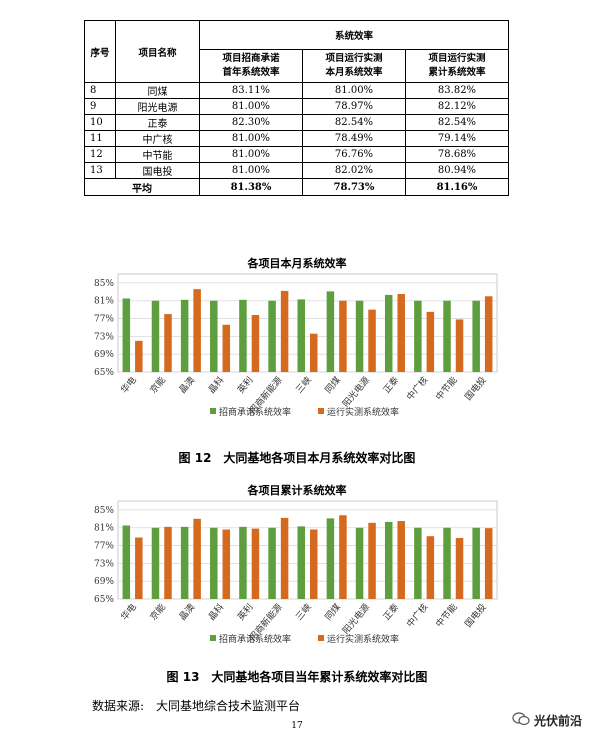  Describe the element at coordinates (157, 106) in the screenshot. I see `cell-name: 阳光电源` at that location.